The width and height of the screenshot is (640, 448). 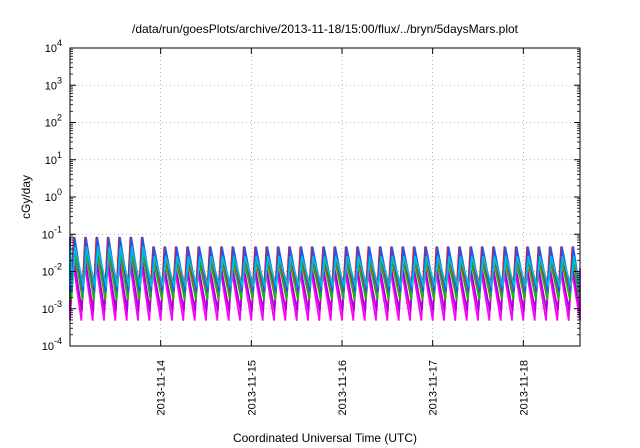 What do you see at coordinates (325, 438) in the screenshot?
I see `x-axis-label: Coordinated Universal Time (UTC)` at bounding box center [325, 438].